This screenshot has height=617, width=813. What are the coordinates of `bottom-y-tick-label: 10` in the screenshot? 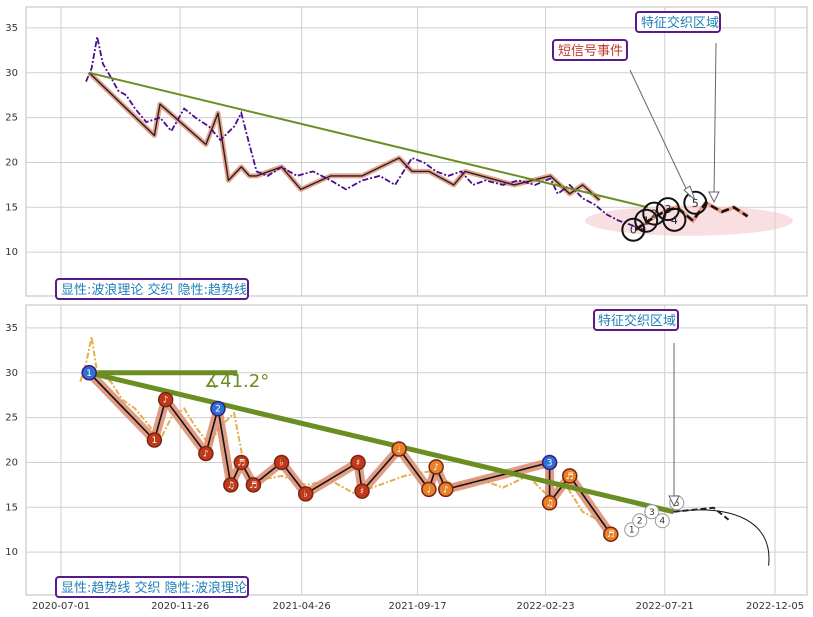 It's located at (11, 552).